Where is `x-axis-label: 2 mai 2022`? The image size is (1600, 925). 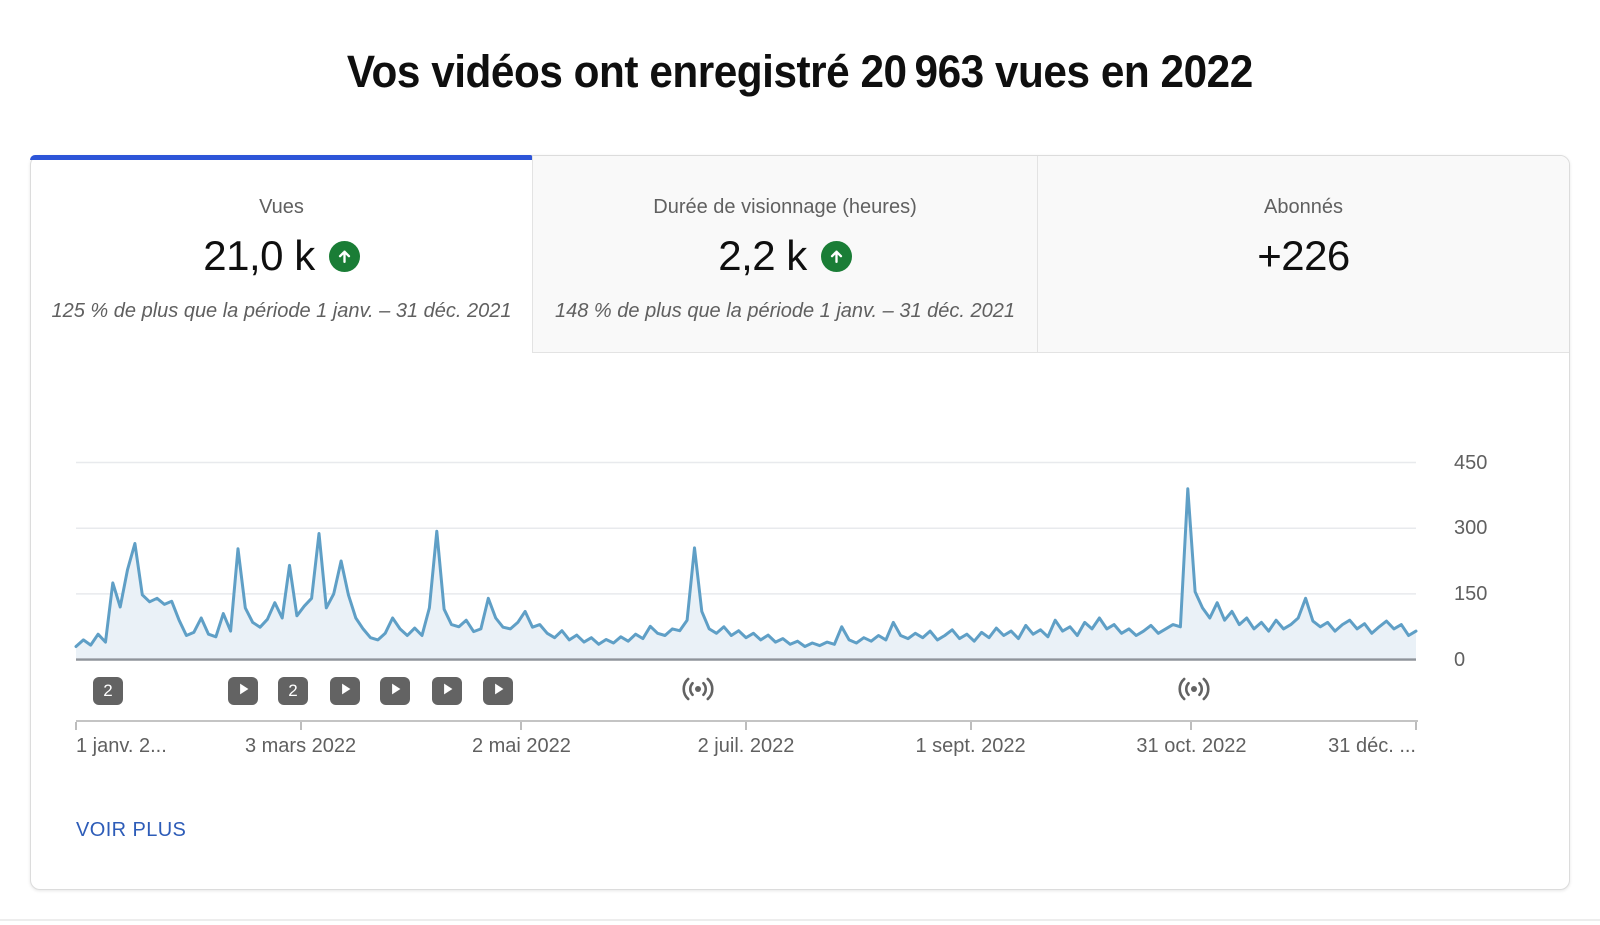 x-axis-label: 2 mai 2022 is located at coordinates (521, 746).